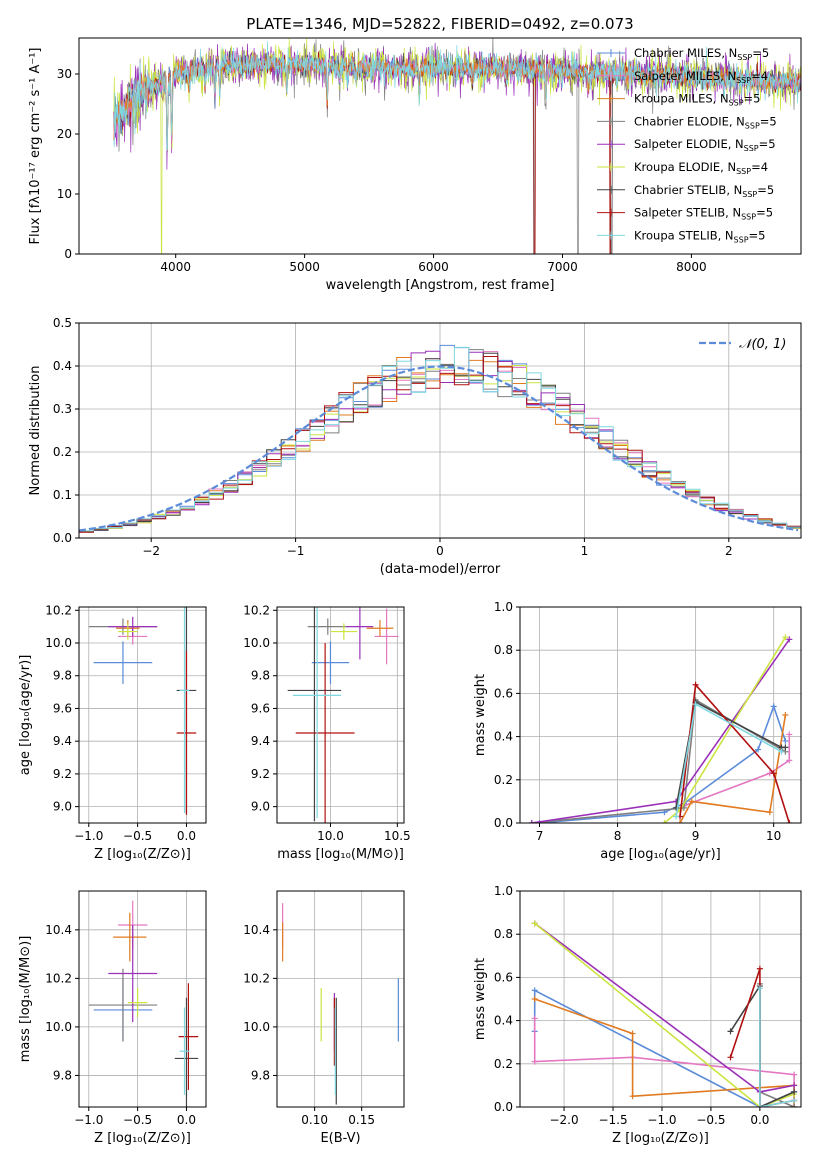  What do you see at coordinates (503, 780) in the screenshot?
I see `y-tick-label: 0.2` at bounding box center [503, 780].